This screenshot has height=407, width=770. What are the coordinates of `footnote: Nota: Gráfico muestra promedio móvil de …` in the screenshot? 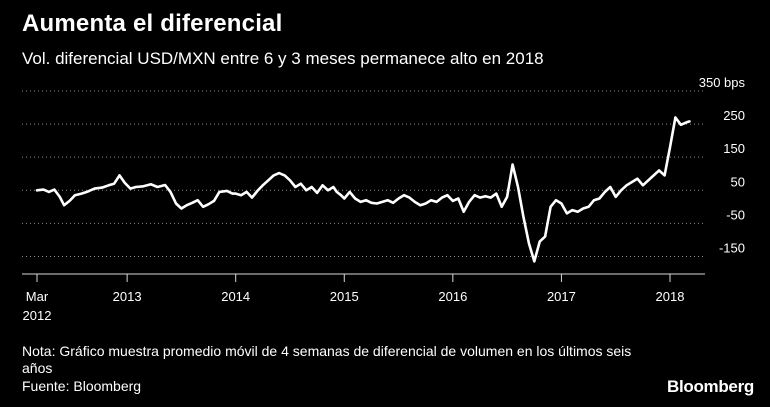 It's located at (327, 359).